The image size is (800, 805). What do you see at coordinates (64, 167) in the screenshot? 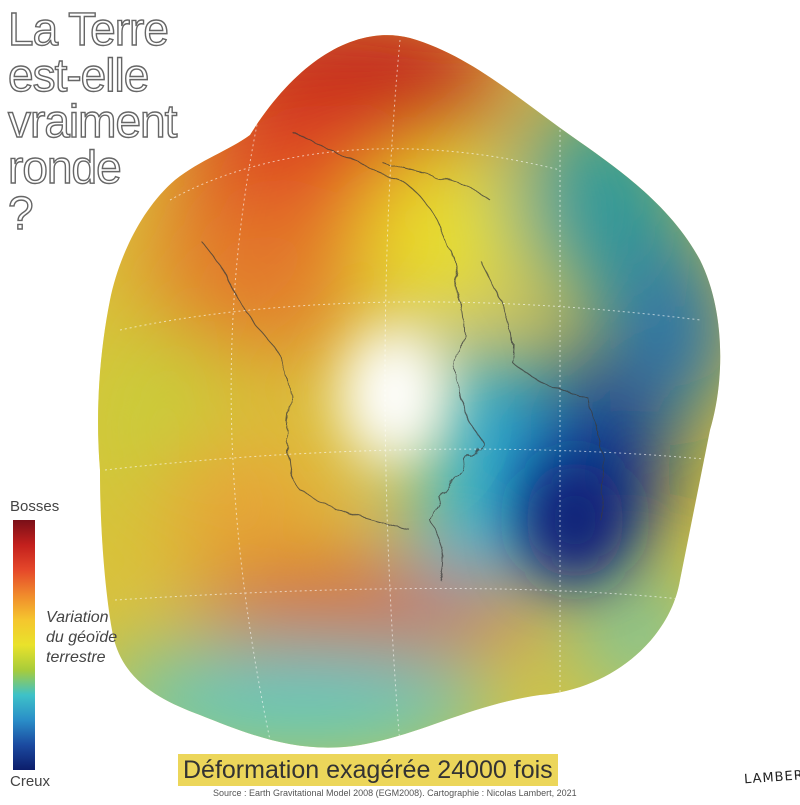
I see `title-line: ronde` at bounding box center [64, 167].